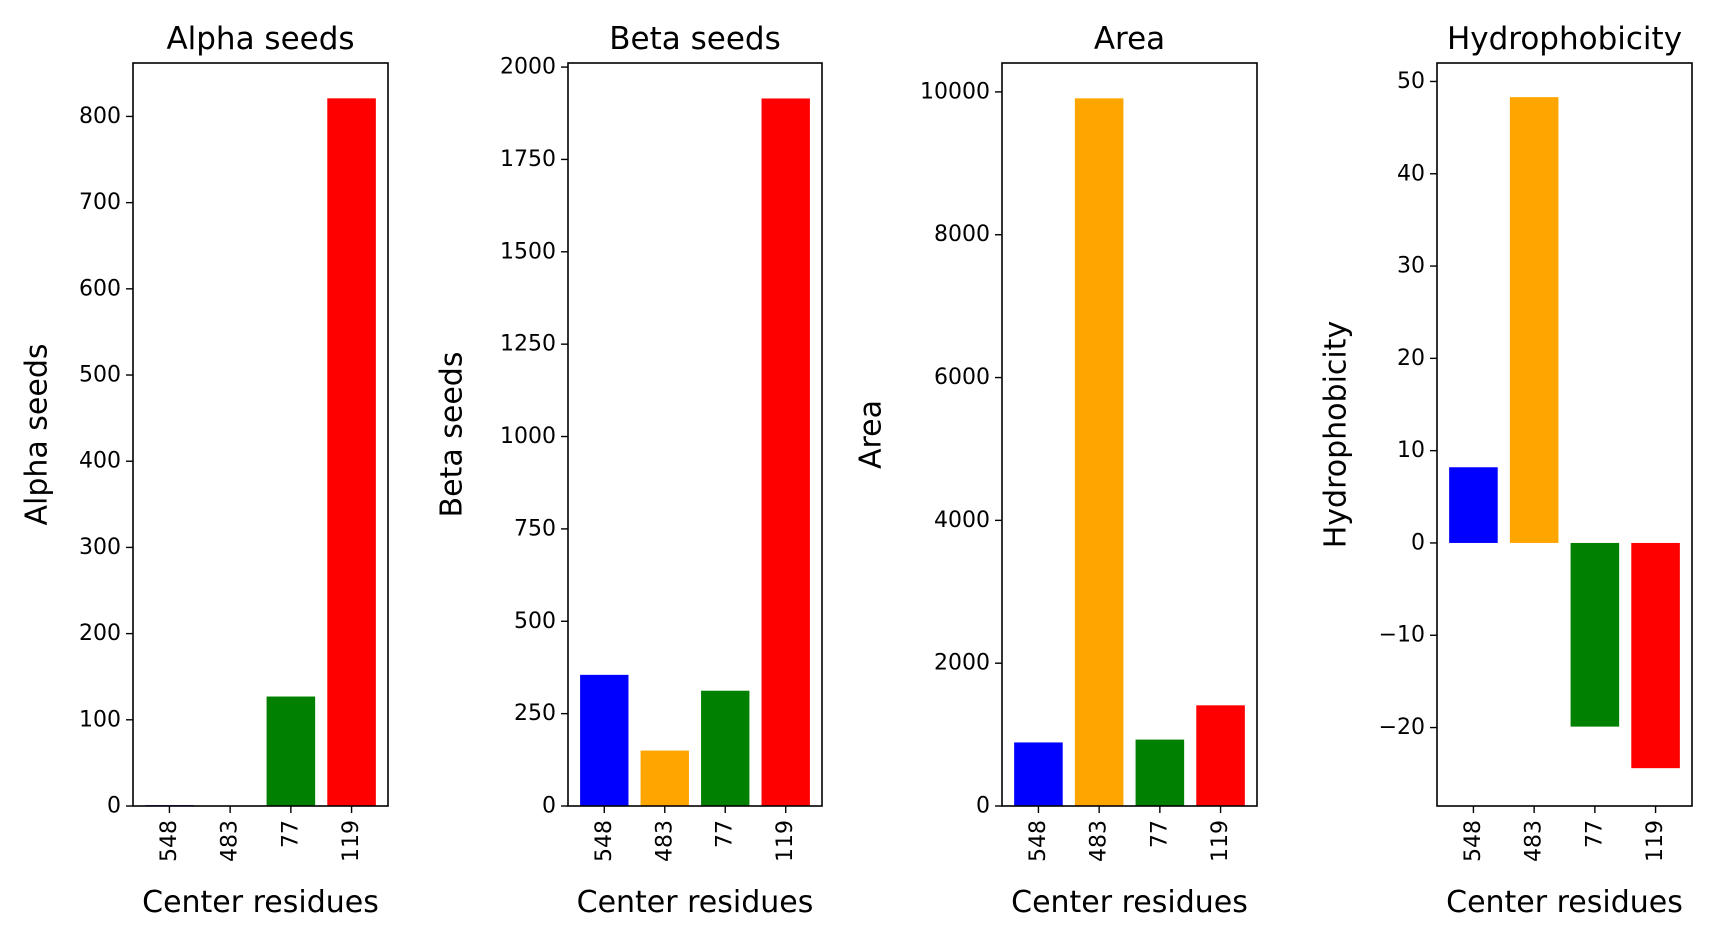 This screenshot has width=1710, height=942. What do you see at coordinates (100, 288) in the screenshot?
I see `y-tick-label: 600` at bounding box center [100, 288].